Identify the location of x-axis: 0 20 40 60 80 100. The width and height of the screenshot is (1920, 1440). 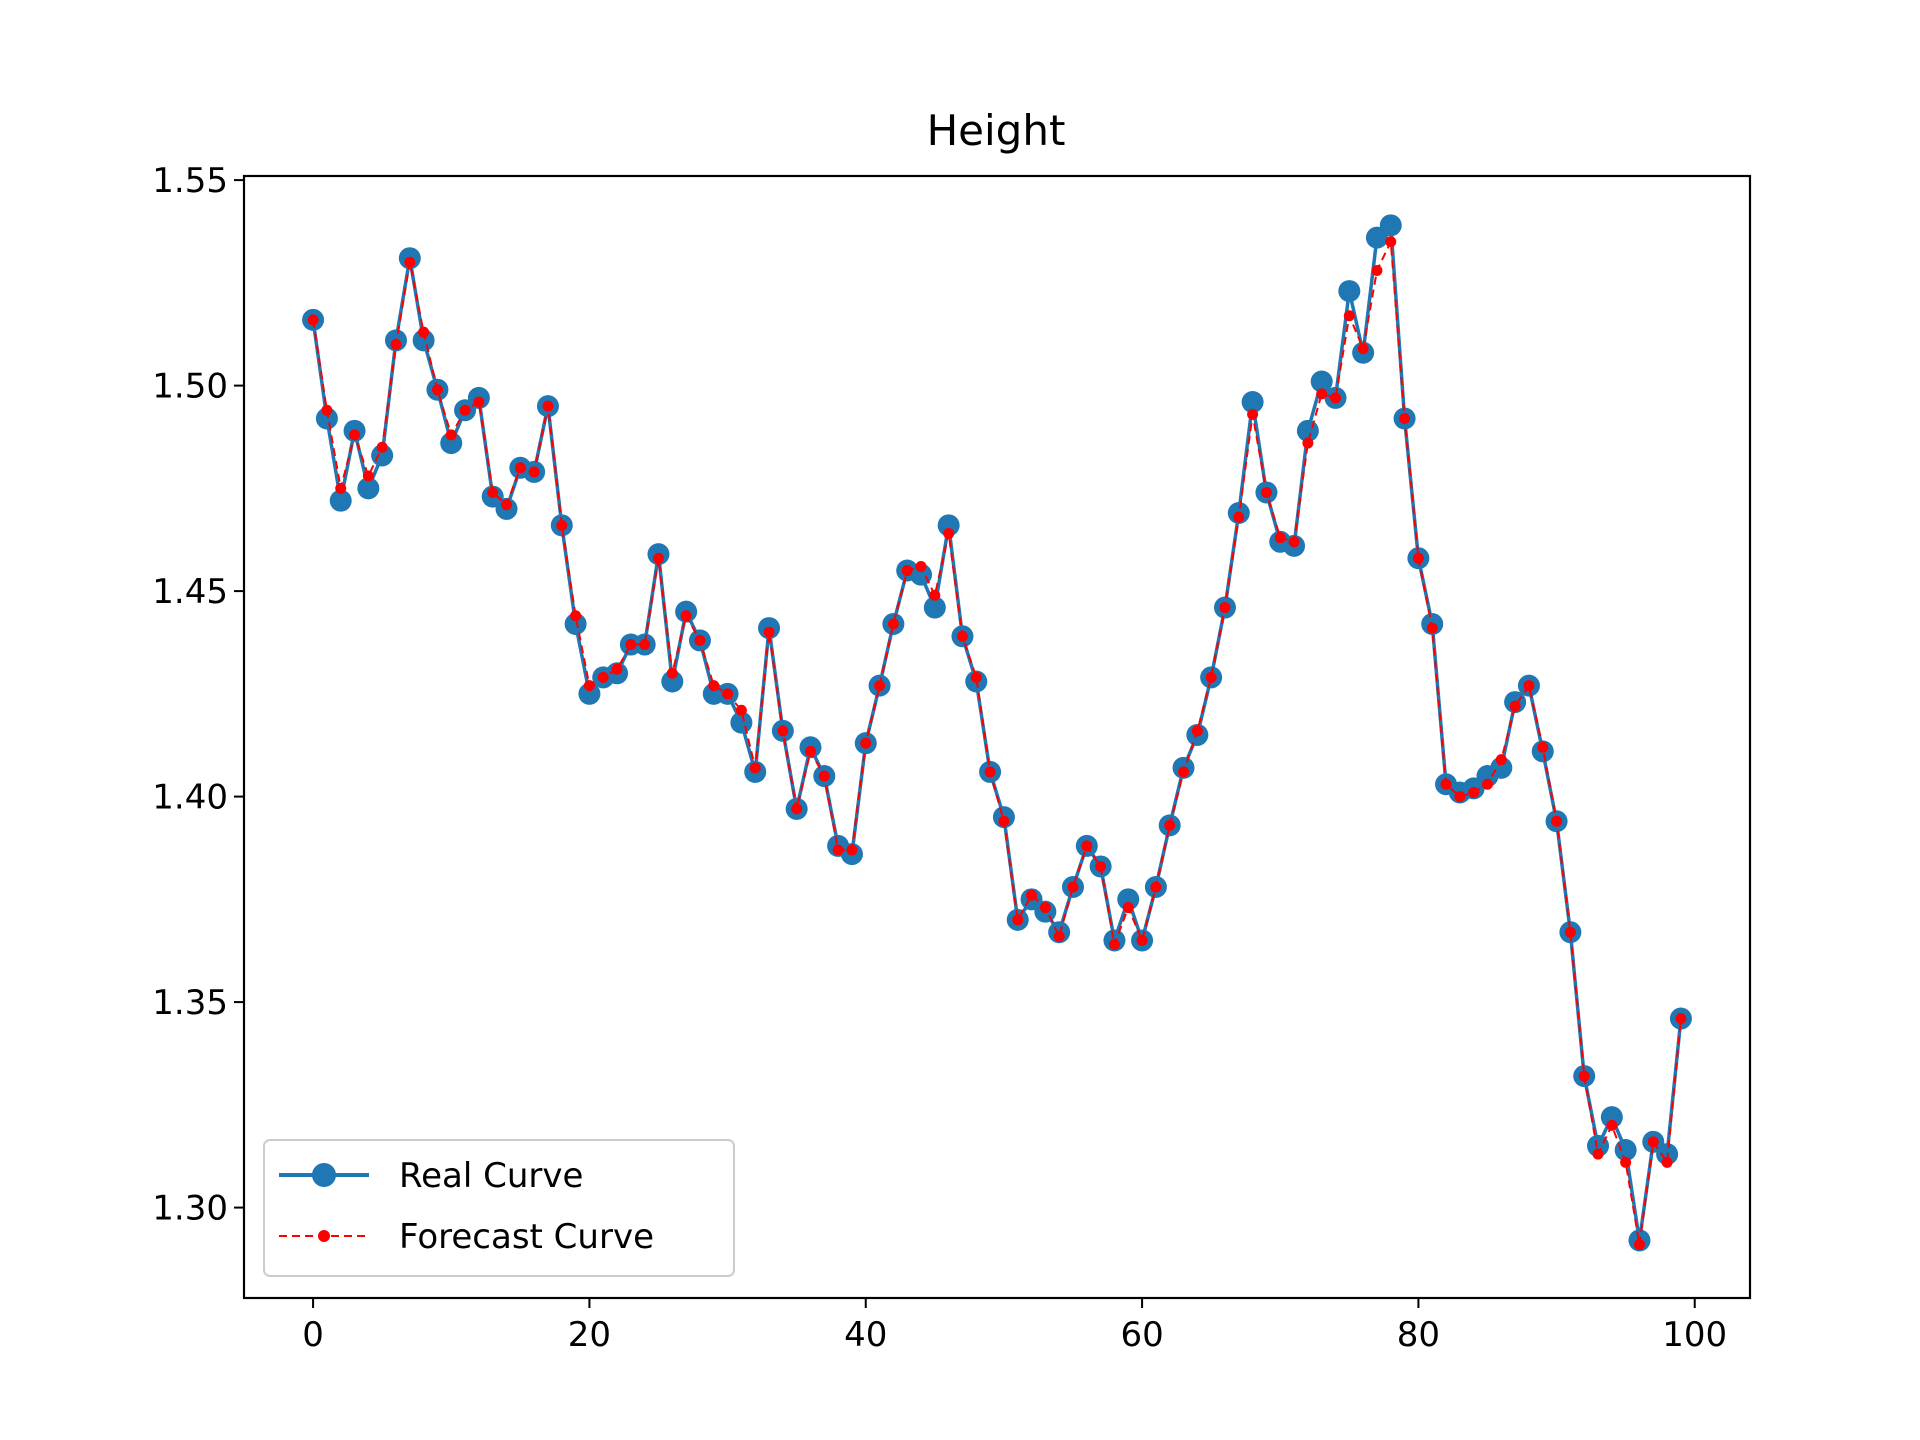
(1014, 1326).